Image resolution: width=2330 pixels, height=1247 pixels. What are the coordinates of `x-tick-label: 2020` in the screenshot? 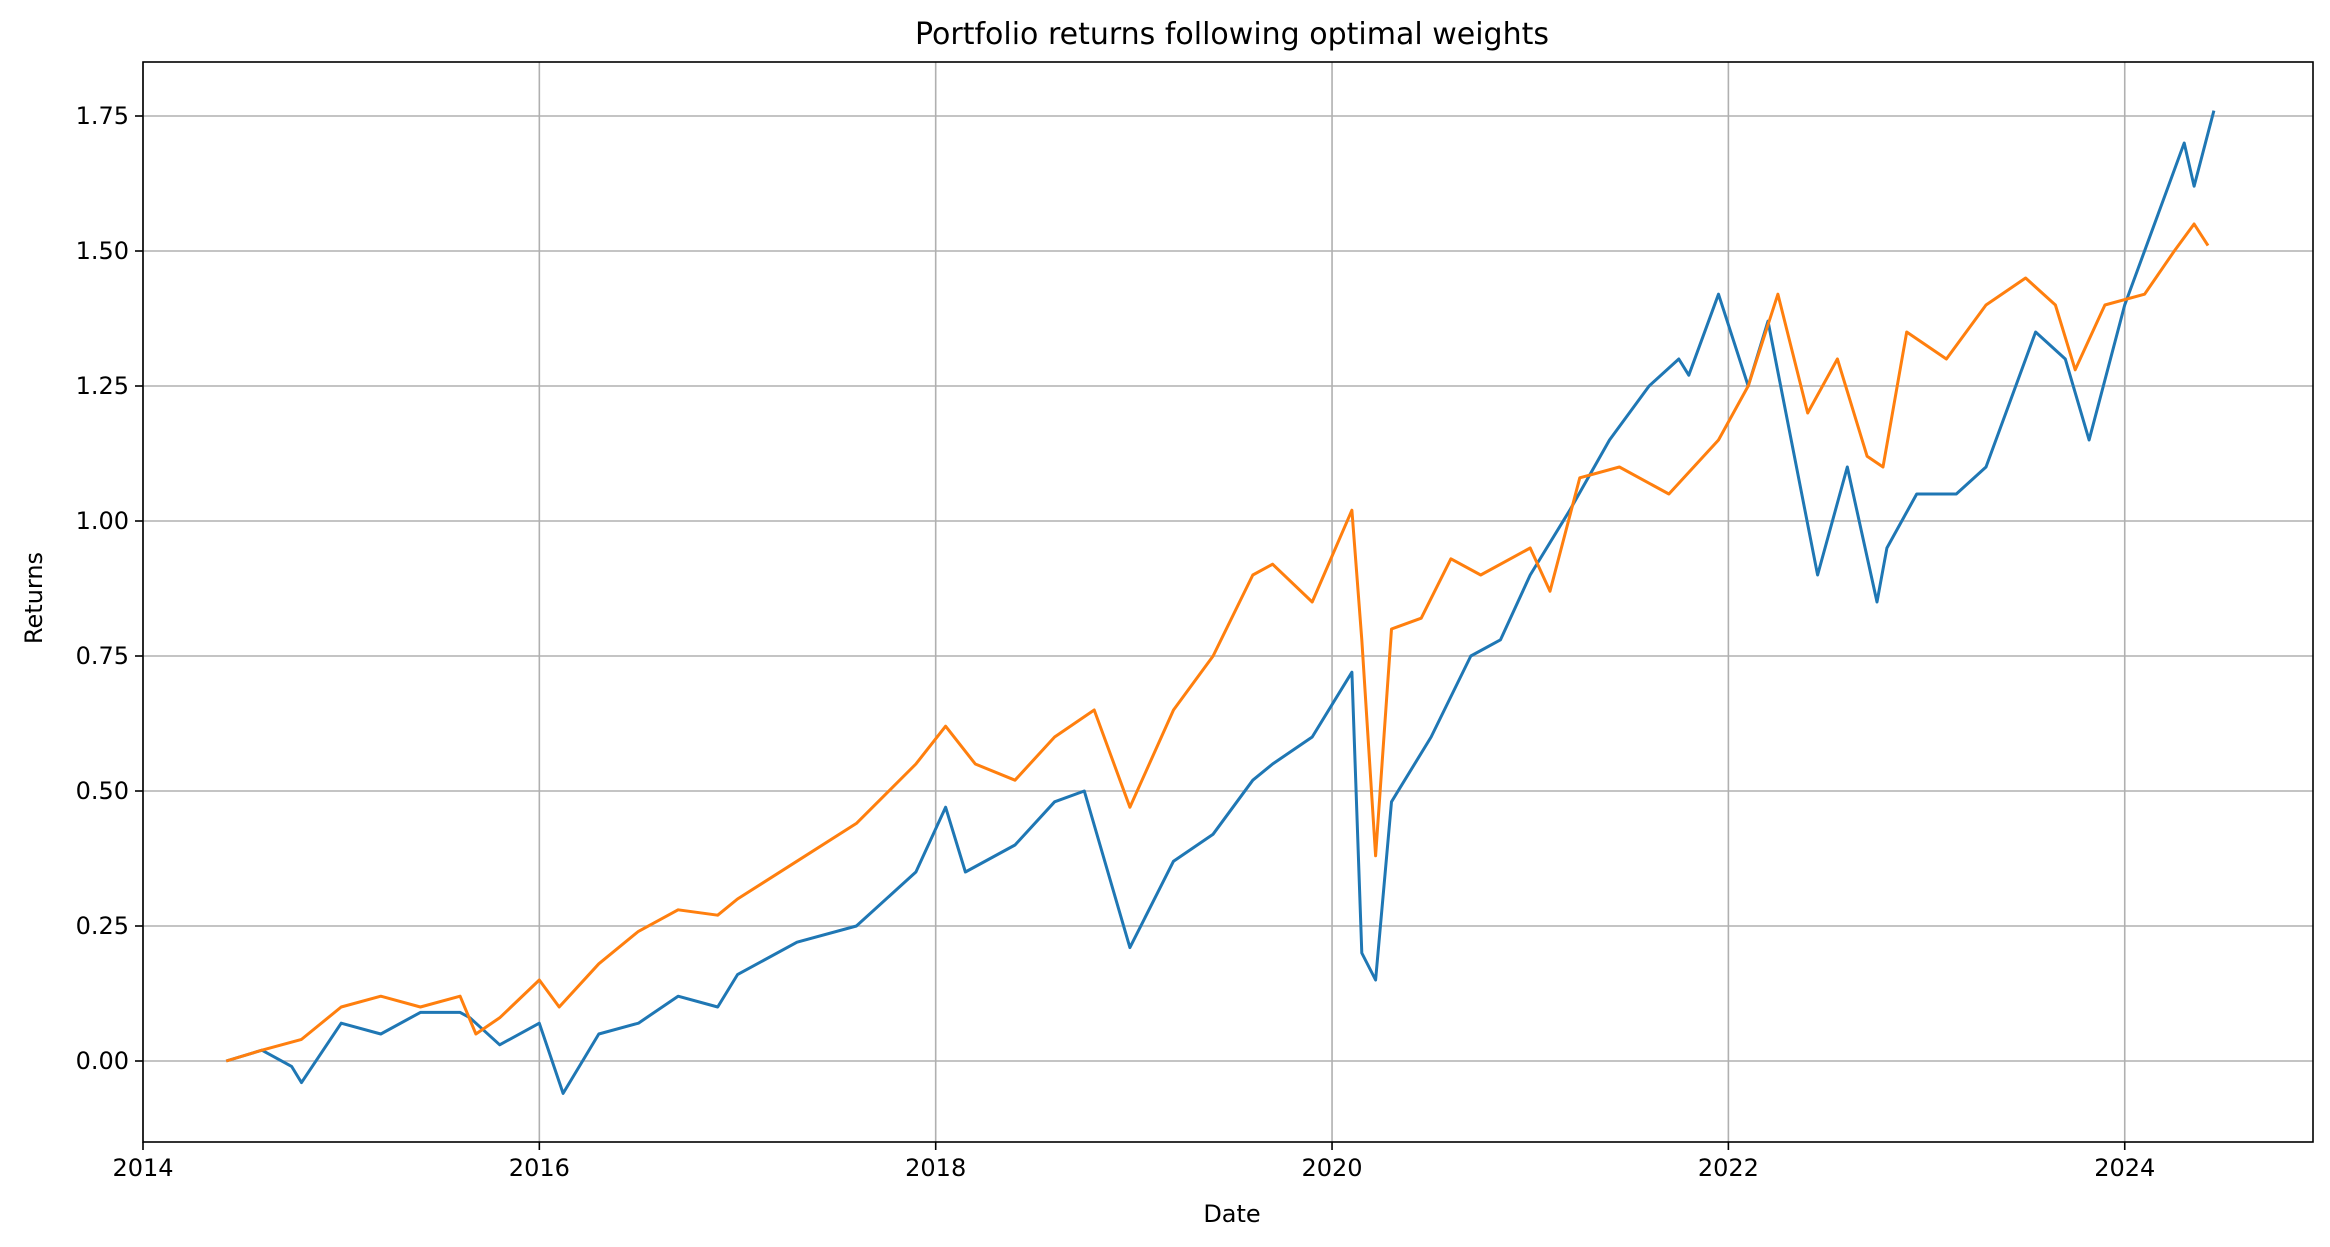 It's located at (1332, 1168).